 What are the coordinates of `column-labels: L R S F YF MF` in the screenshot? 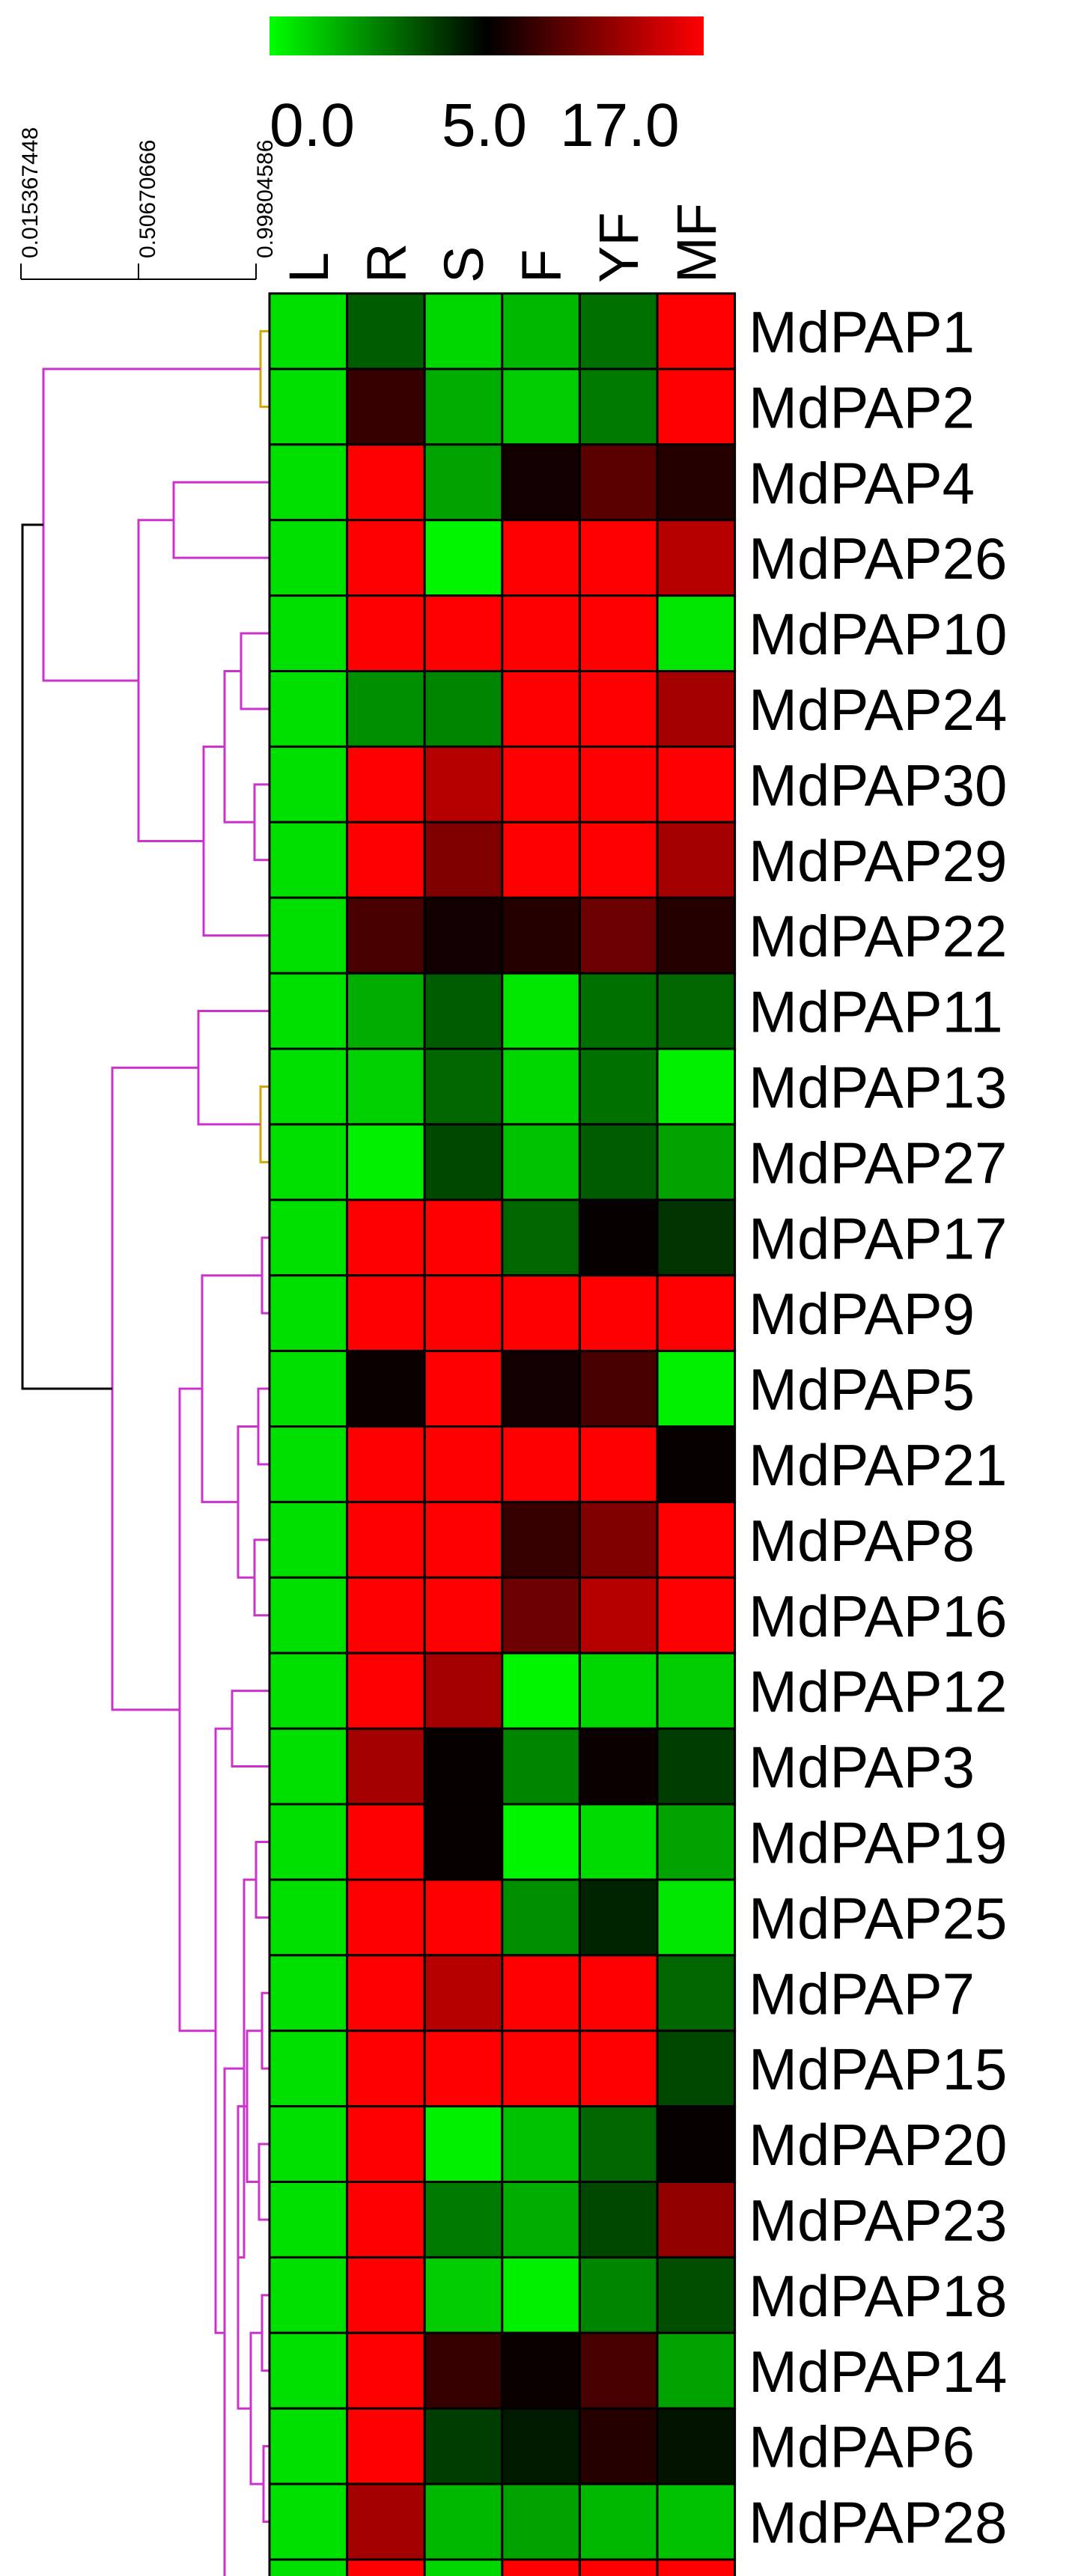 It's located at (503, 243).